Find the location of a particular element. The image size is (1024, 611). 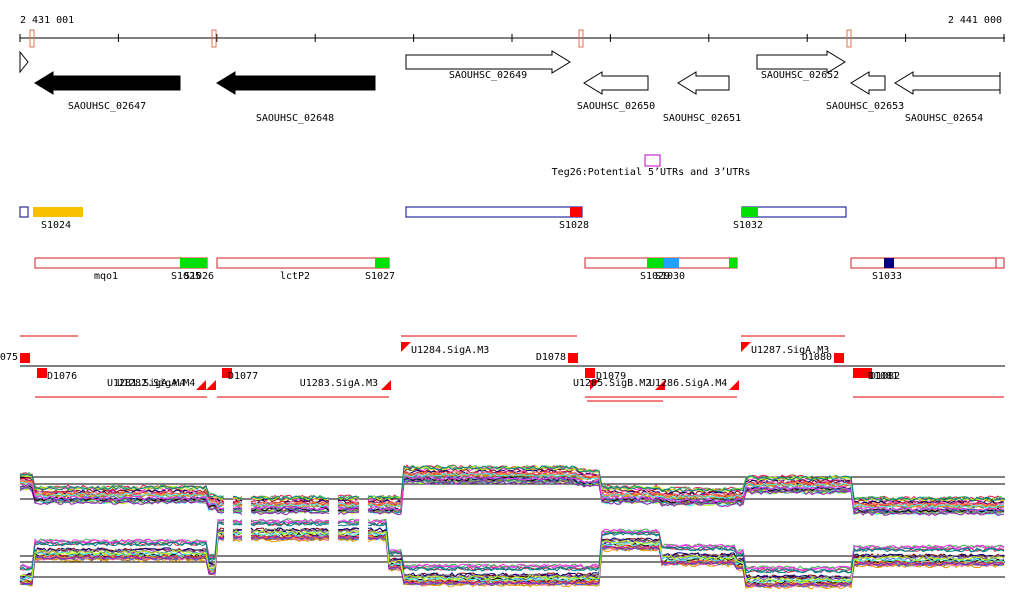

promoter-label: U1283.SigA.M3 is located at coordinates (339, 383).